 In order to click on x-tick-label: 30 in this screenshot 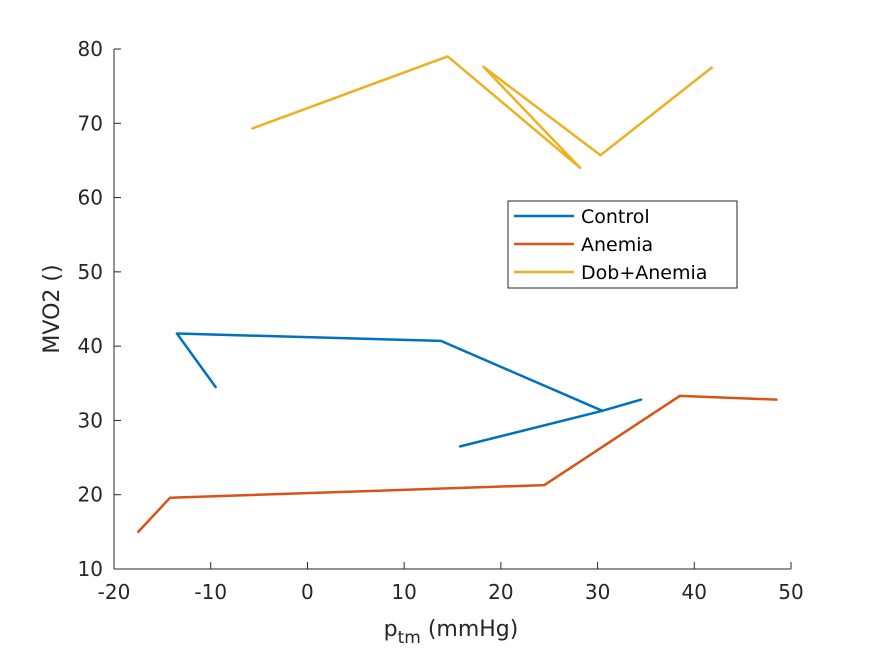, I will do `click(597, 592)`.